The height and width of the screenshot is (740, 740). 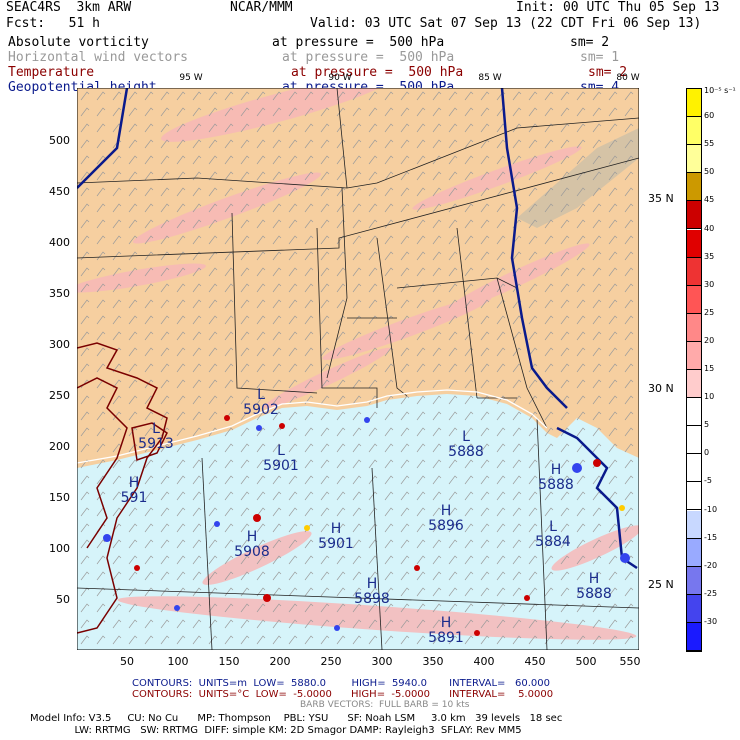 What do you see at coordinates (340, 78) in the screenshot?
I see `longitude-label: 90 W` at bounding box center [340, 78].